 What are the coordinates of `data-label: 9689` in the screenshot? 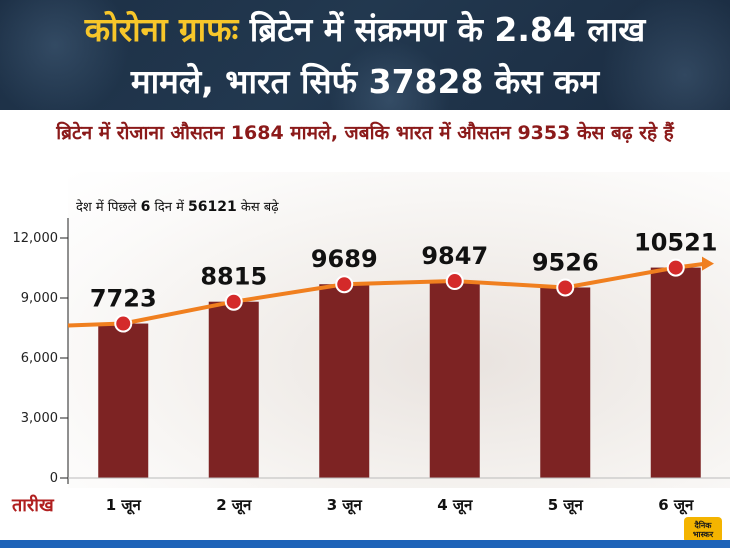 It's located at (344, 259).